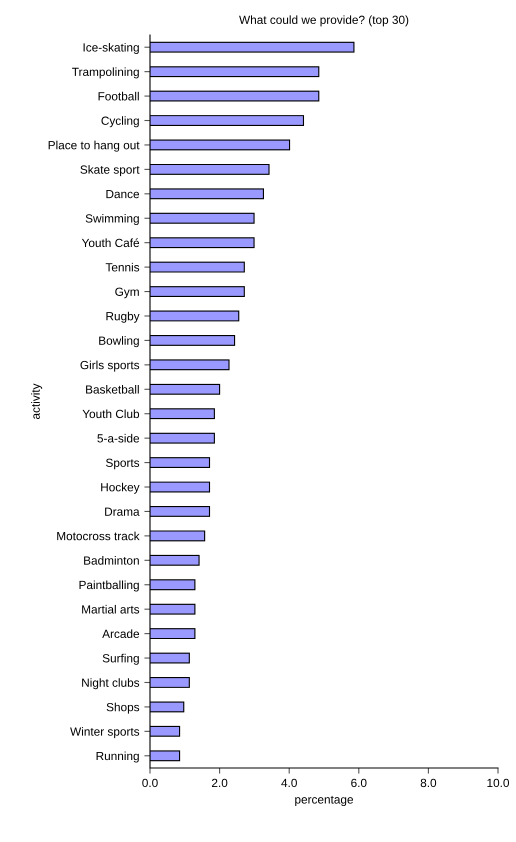 This screenshot has height=842, width=516. What do you see at coordinates (111, 48) in the screenshot?
I see `y-tick-label: Ice-skating` at bounding box center [111, 48].